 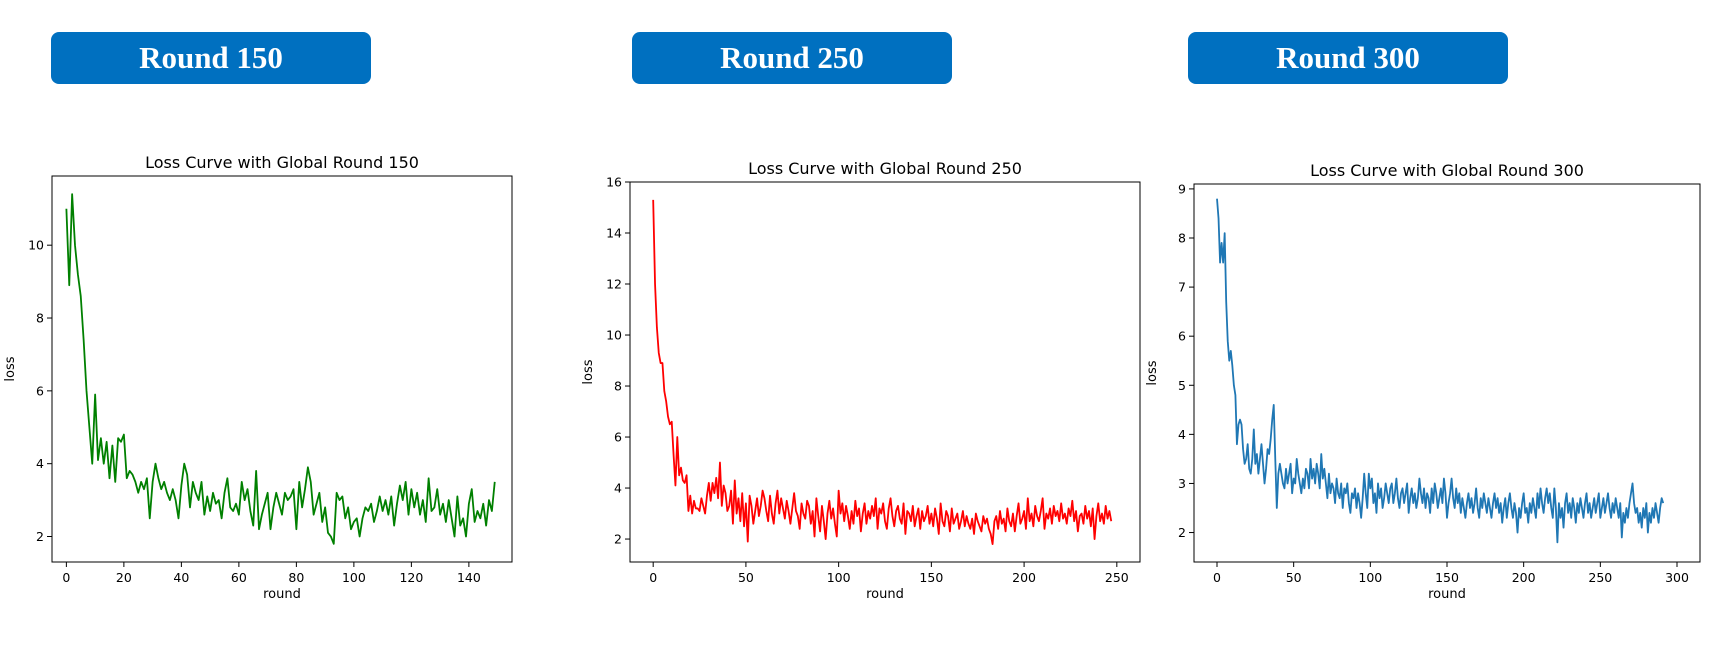 I want to click on badge-round-300: Round 300, so click(x=1348, y=58).